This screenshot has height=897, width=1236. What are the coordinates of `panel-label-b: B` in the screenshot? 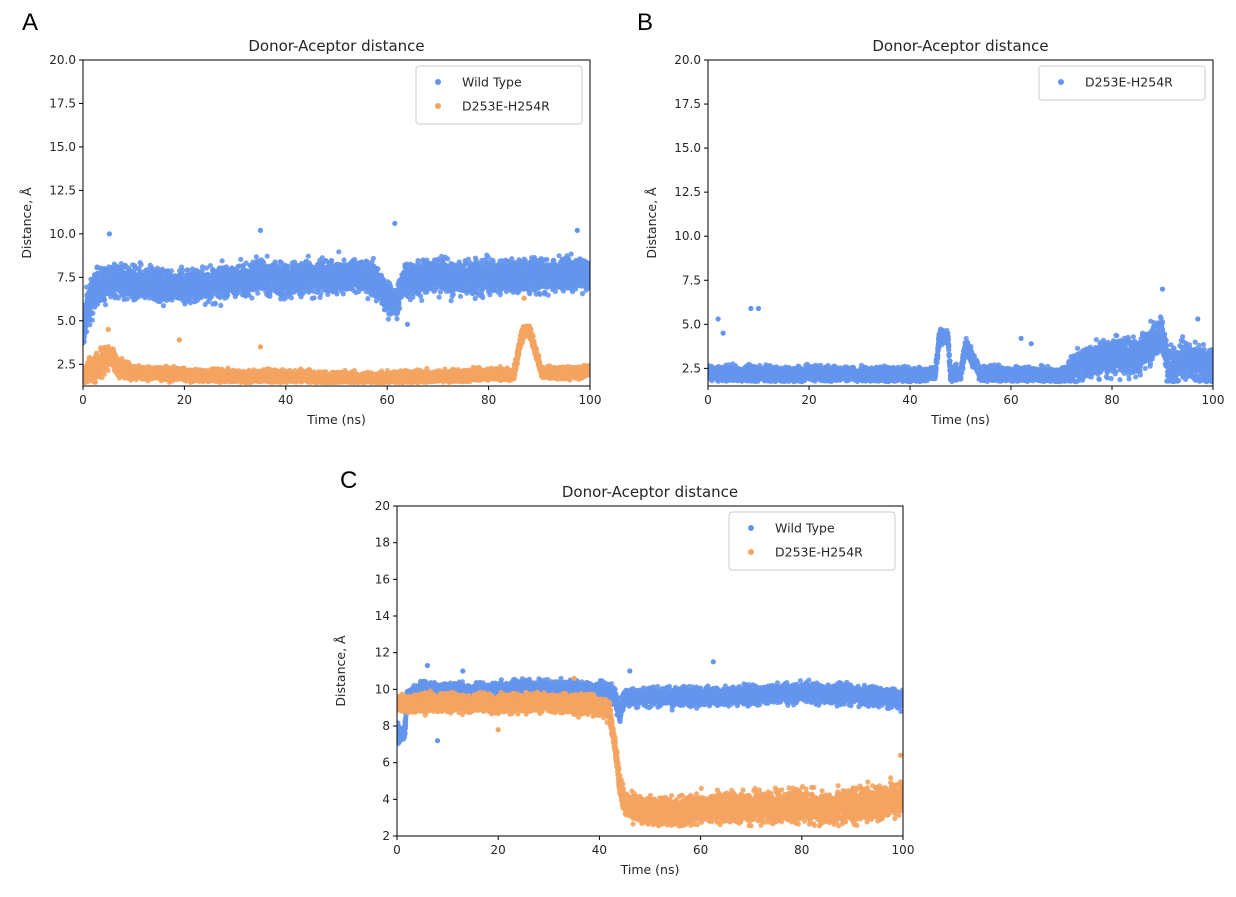 It's located at (645, 23).